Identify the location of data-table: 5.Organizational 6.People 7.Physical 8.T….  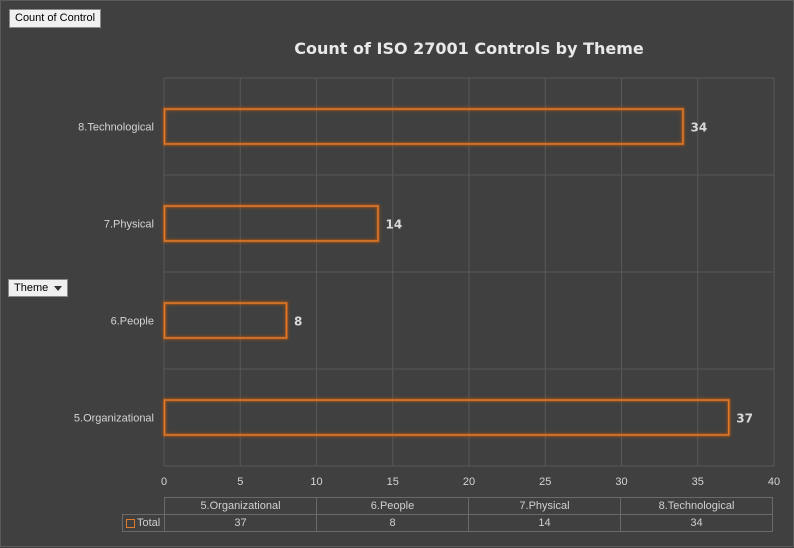
(447, 514).